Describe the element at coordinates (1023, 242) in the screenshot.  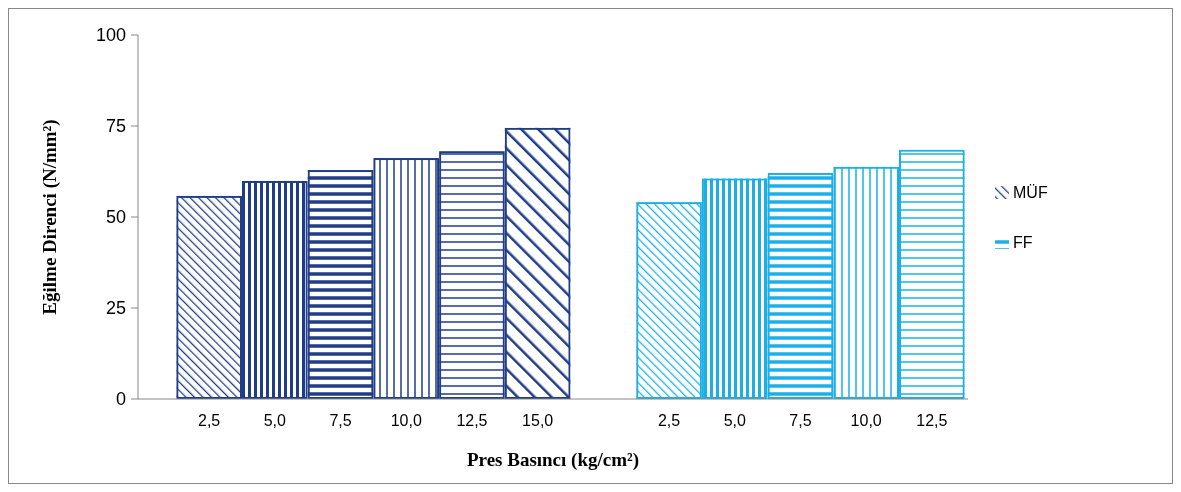
I see `legend-label: FF` at that location.